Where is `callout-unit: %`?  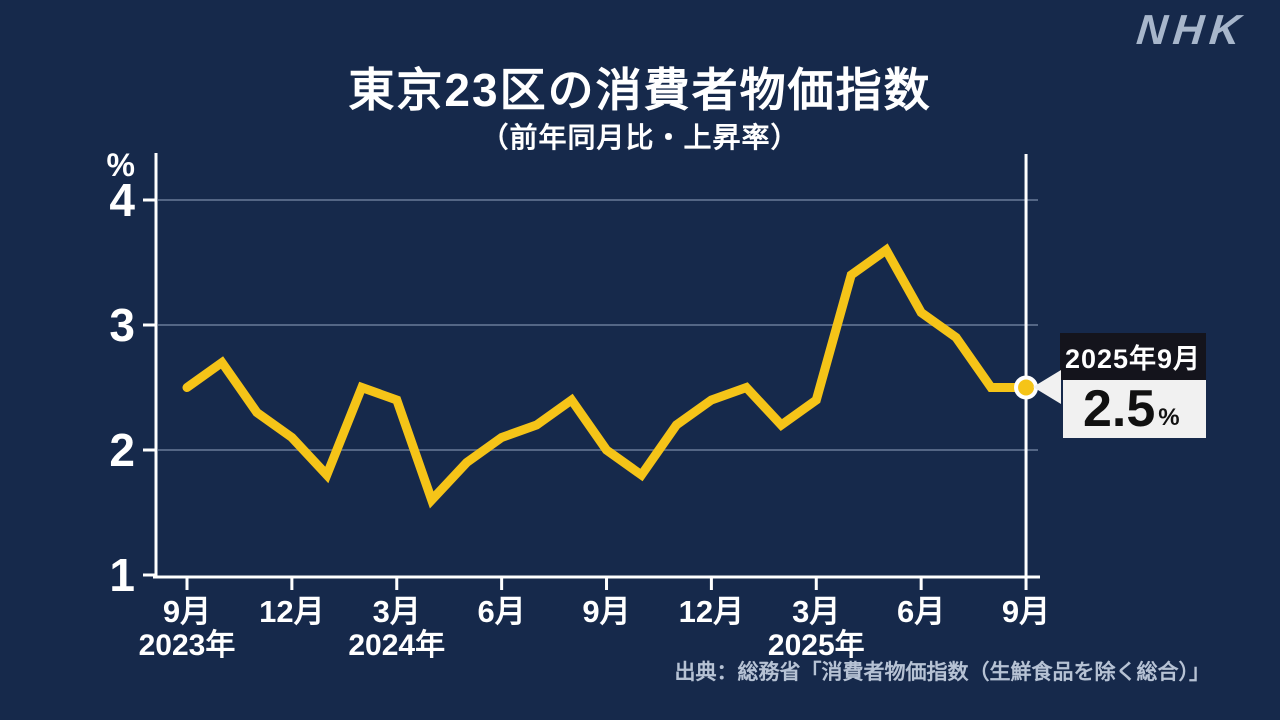 callout-unit: % is located at coordinates (1169, 417).